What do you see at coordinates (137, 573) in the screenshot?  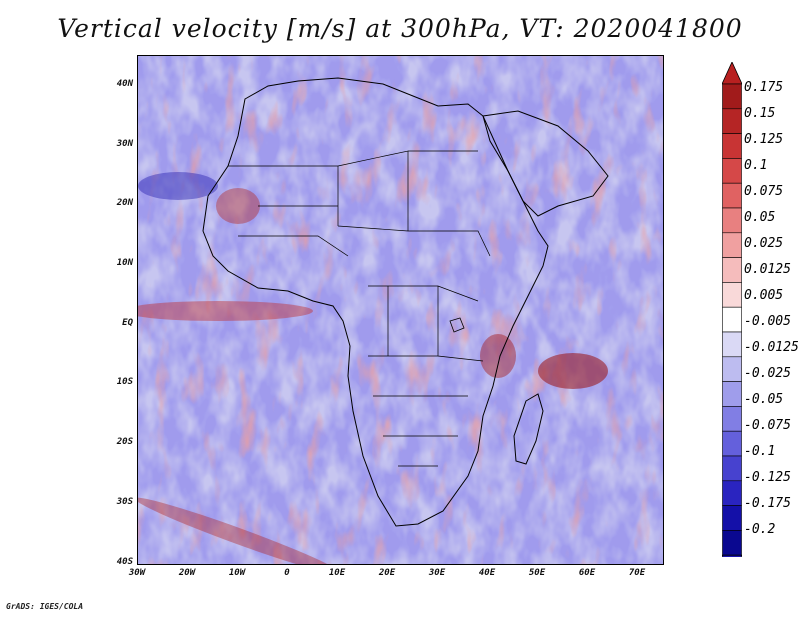 I see `x-tick-label: 30W` at bounding box center [137, 573].